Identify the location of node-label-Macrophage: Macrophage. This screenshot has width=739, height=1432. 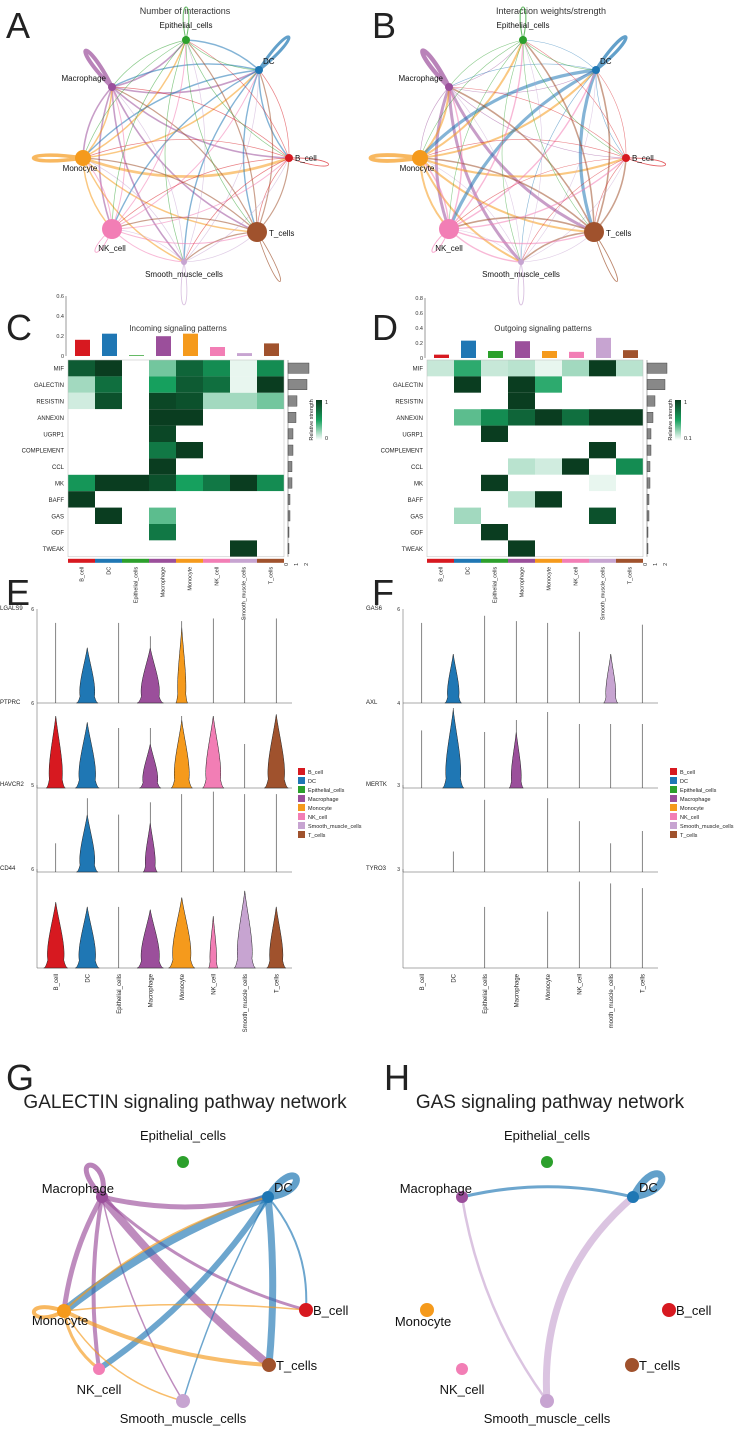
(421, 78).